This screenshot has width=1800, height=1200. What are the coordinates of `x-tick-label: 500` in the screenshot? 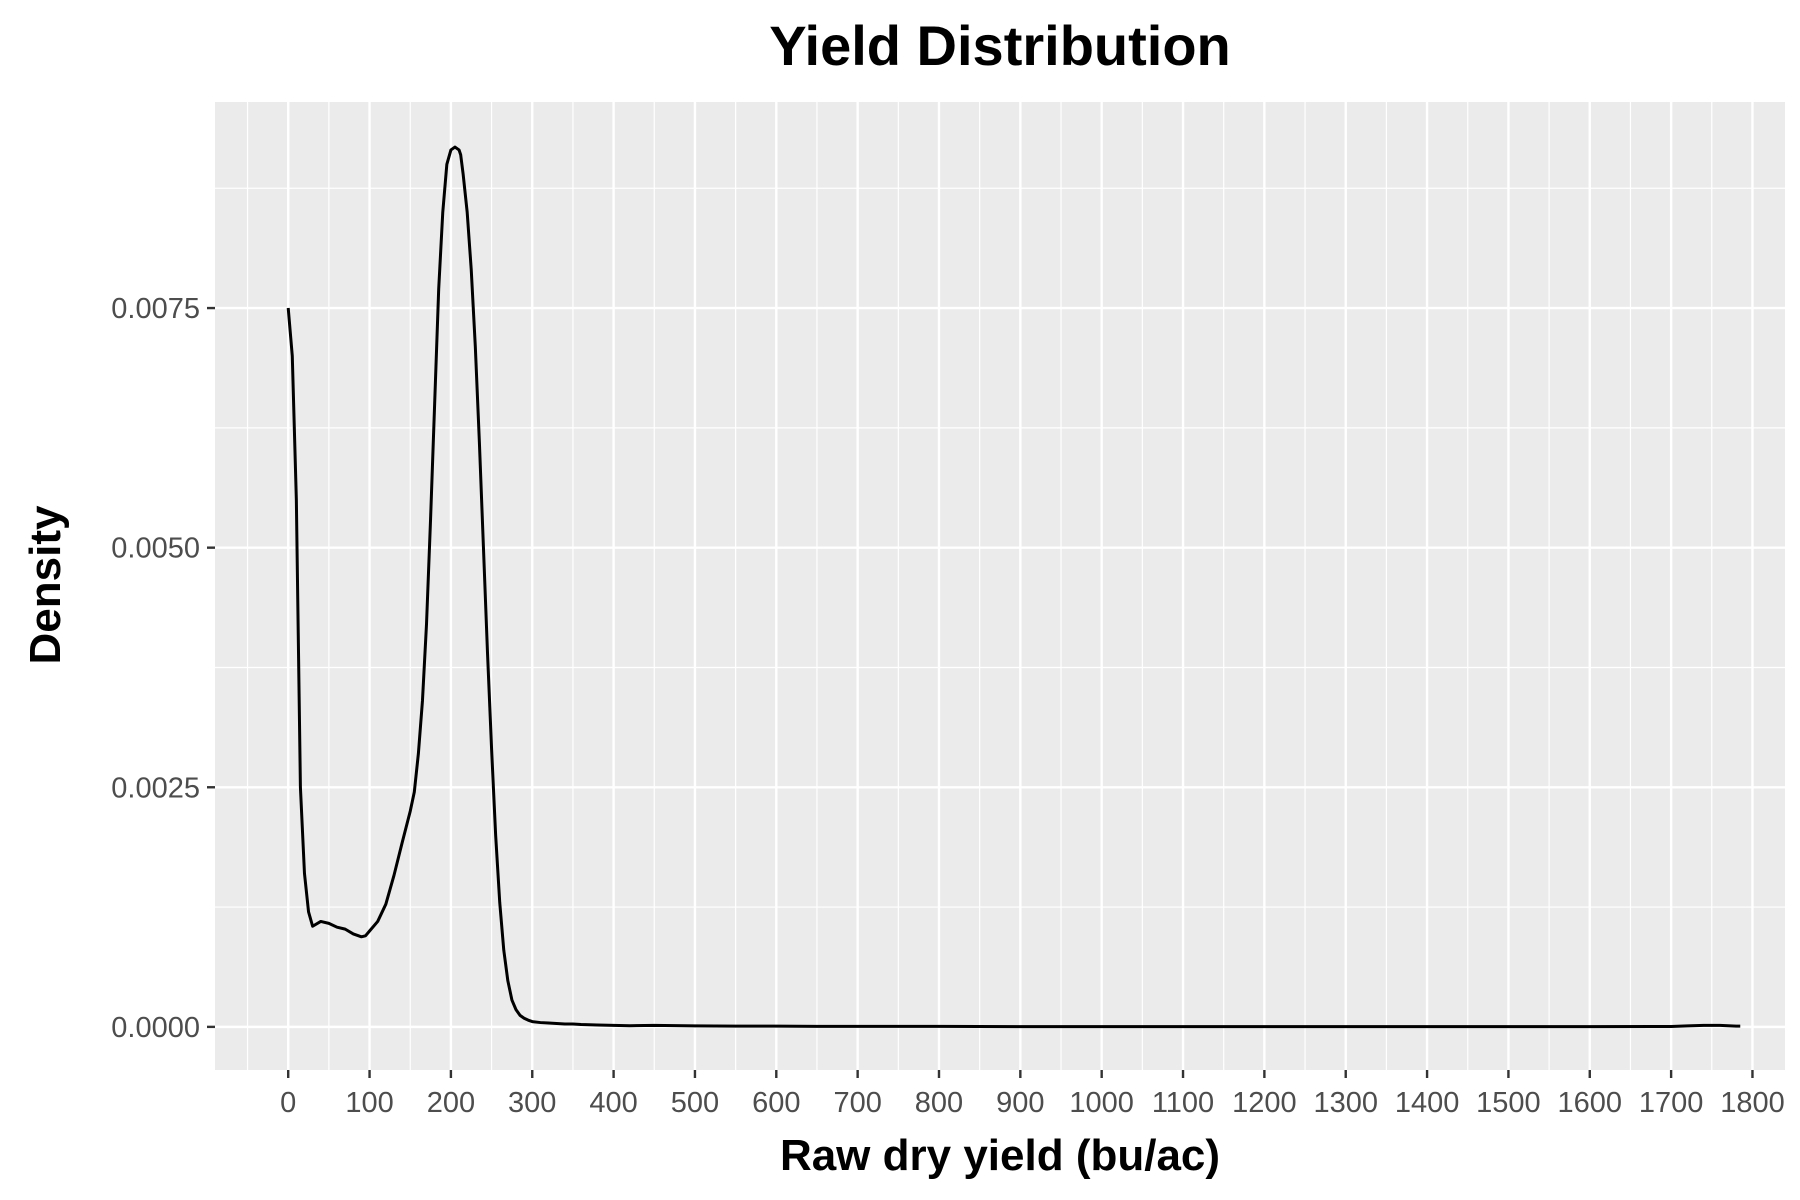 It's located at (695, 1103).